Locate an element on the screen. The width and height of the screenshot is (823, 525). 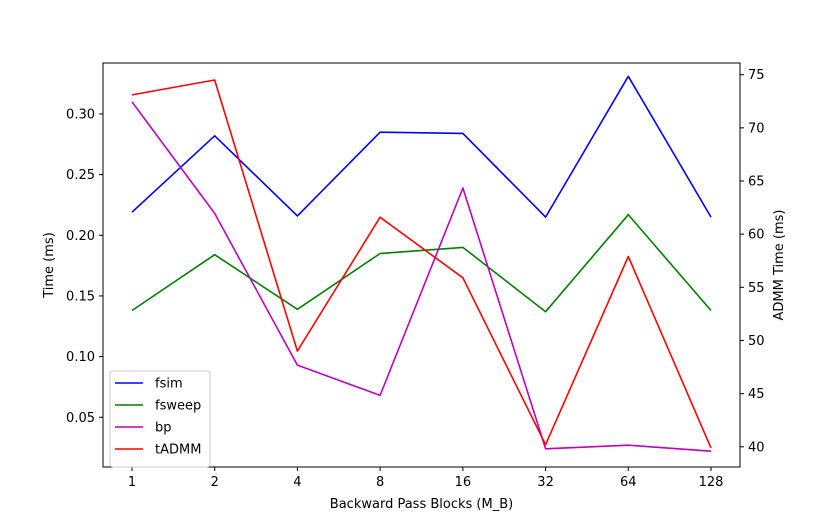
y-right-tick-label: 65 is located at coordinates (756, 182).